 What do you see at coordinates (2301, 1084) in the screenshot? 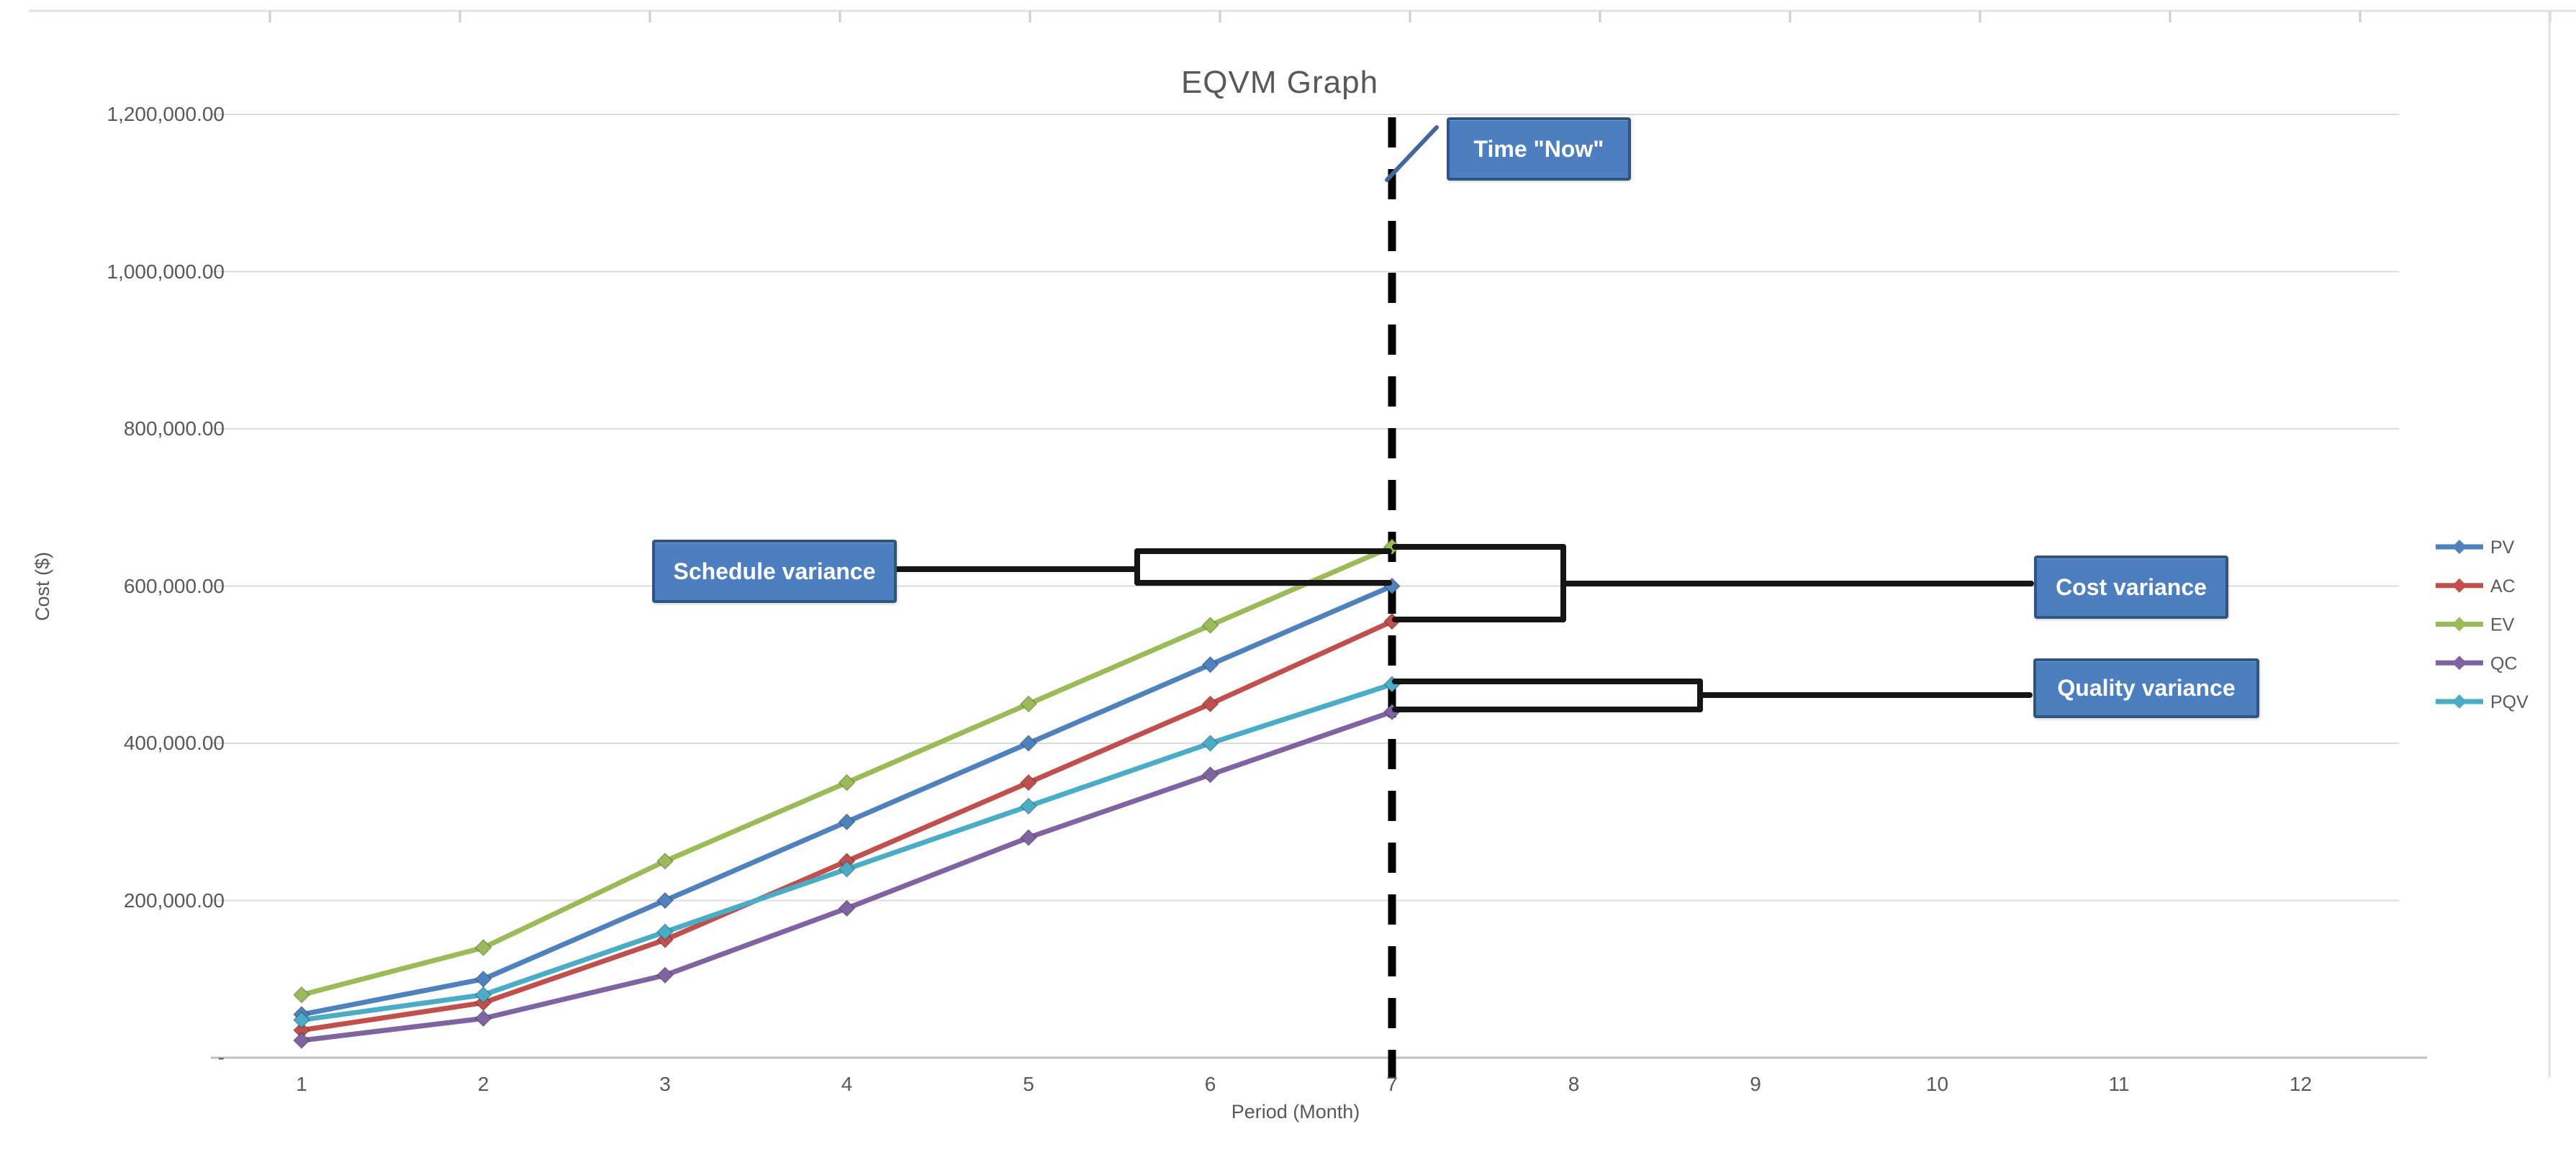
I see `x-tick-label: 12` at bounding box center [2301, 1084].